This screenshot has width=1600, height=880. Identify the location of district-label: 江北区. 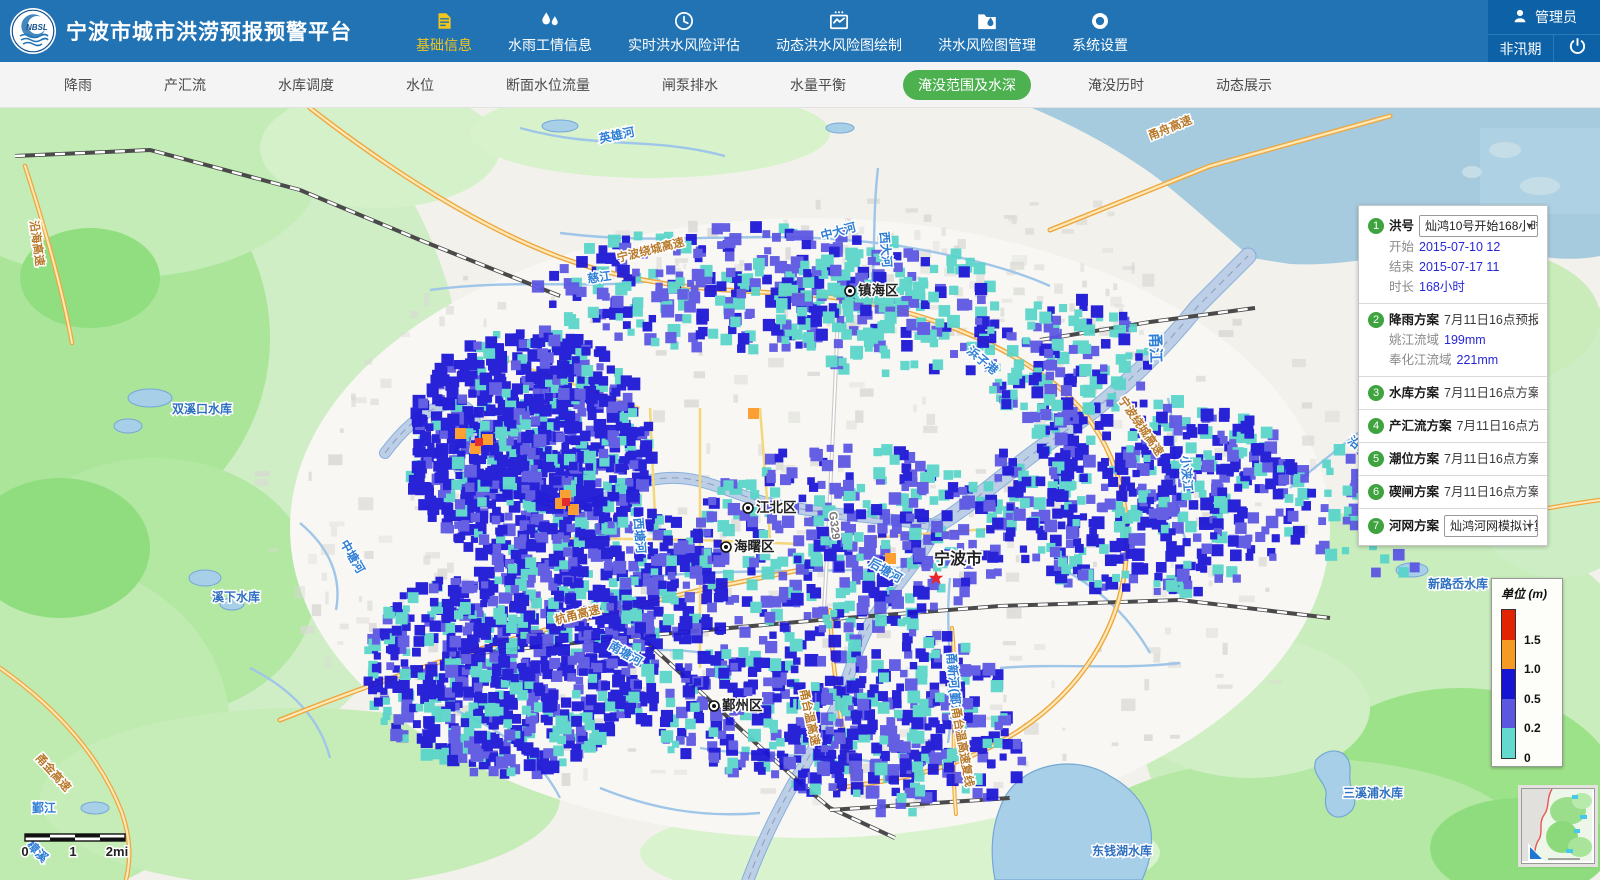
(776, 507).